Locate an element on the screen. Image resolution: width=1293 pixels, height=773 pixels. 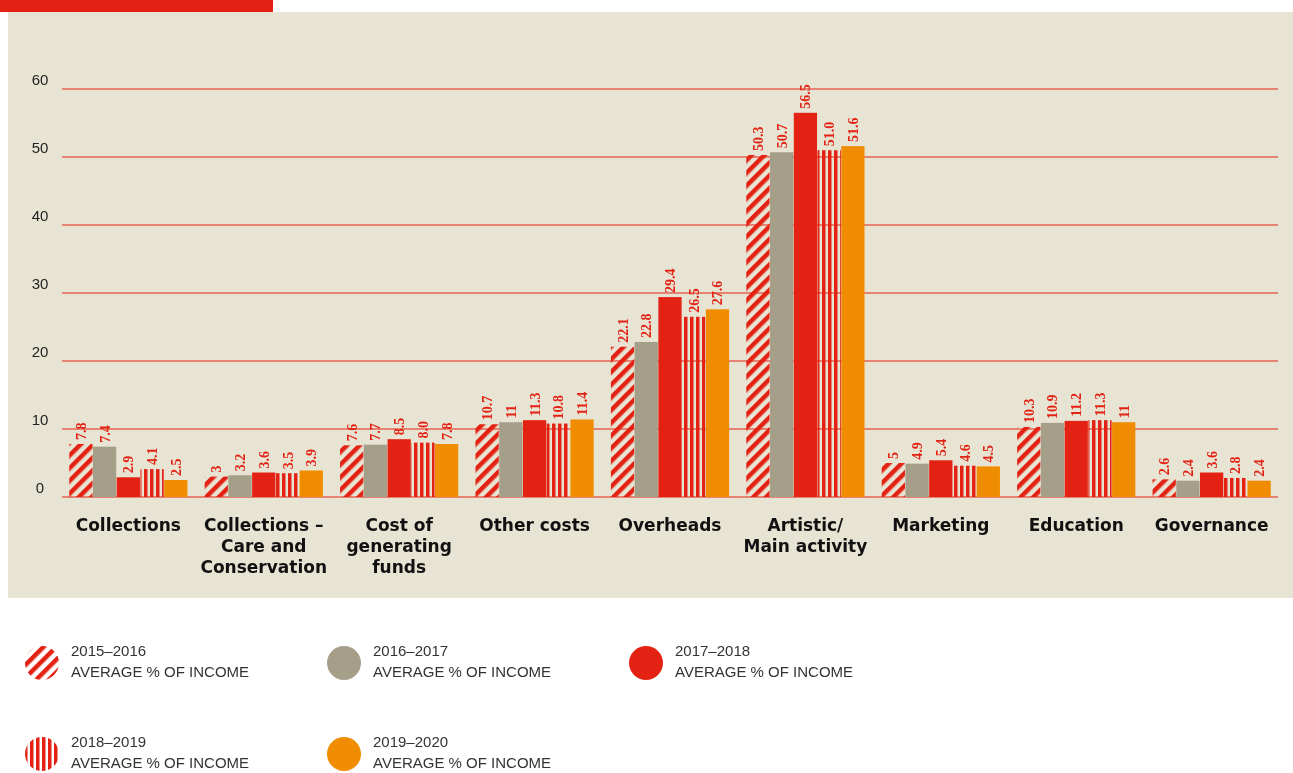
data-label: 7.4 is located at coordinates (105, 434).